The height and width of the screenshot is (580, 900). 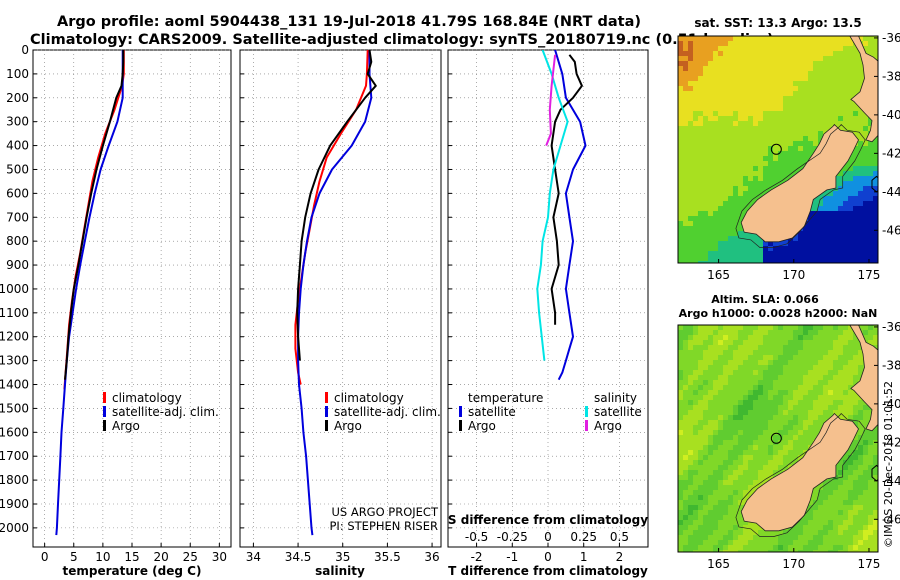 What do you see at coordinates (14, 432) in the screenshot?
I see `depth-tick-label: 1600` at bounding box center [14, 432].